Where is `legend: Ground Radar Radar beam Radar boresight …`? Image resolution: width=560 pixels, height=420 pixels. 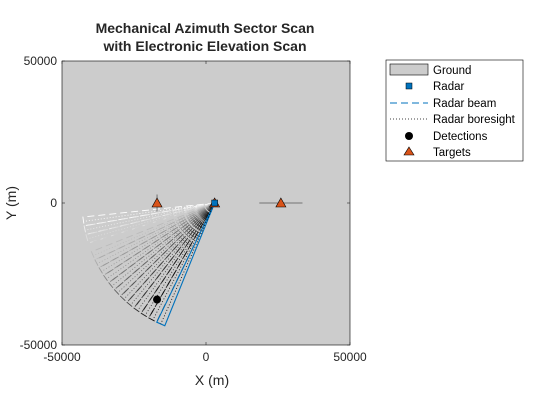
legend: Ground Radar Radar beam Radar boresight … is located at coordinates (454, 110).